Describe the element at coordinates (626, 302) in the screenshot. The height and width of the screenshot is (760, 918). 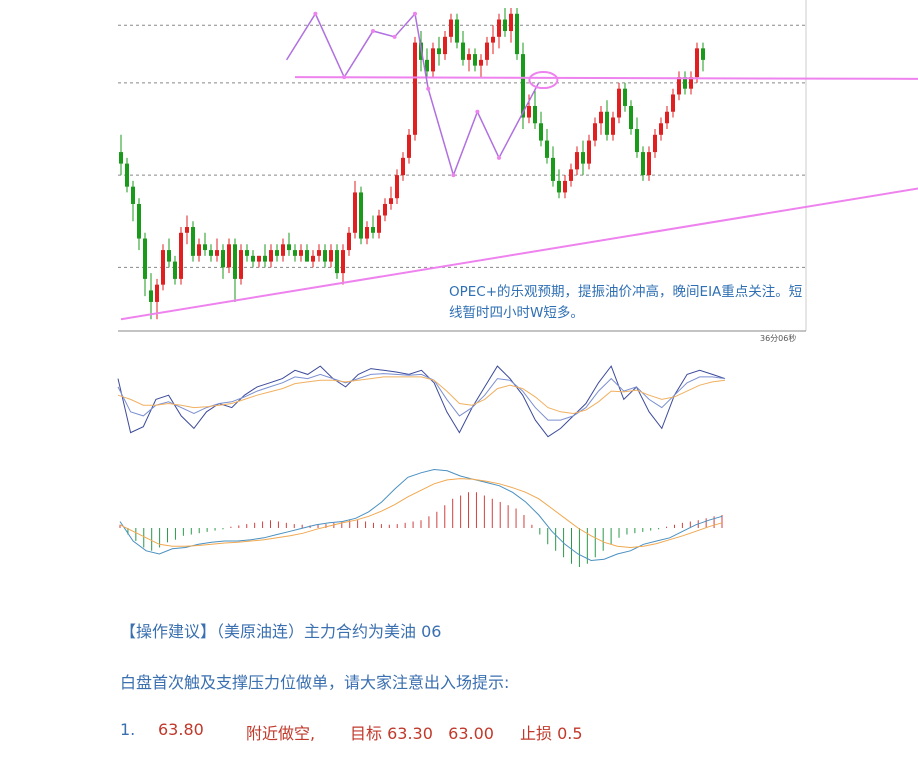
I see `chart-annotation-text: OPEC+的乐观预期，提振油价冲高，晚间EIA重点关注。短线暂时四小时W短多。` at that location.